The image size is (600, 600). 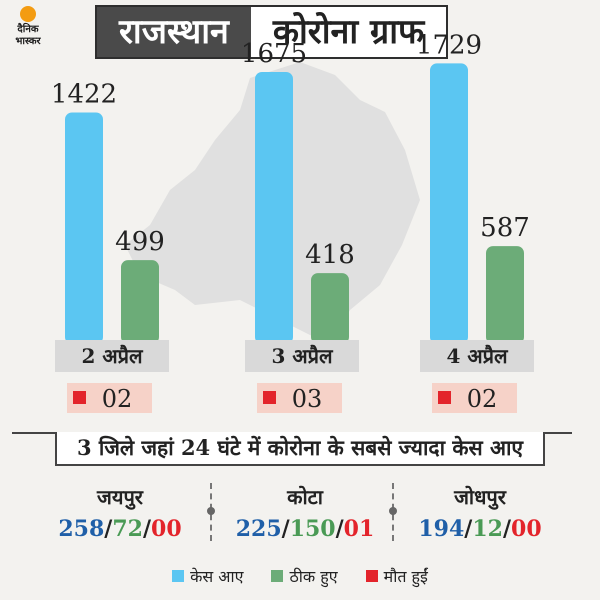 What do you see at coordinates (127, 529) in the screenshot?
I see `city-recovered: 72` at bounding box center [127, 529].